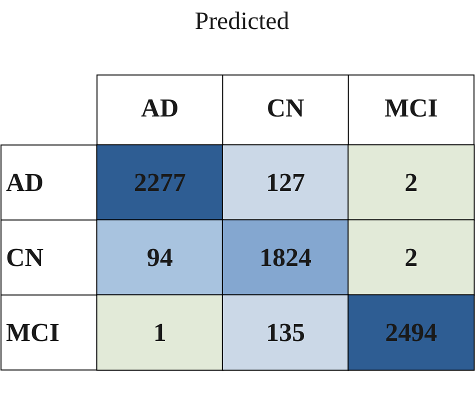  Describe the element at coordinates (285, 108) in the screenshot. I see `x-tick-label: CN` at that location.